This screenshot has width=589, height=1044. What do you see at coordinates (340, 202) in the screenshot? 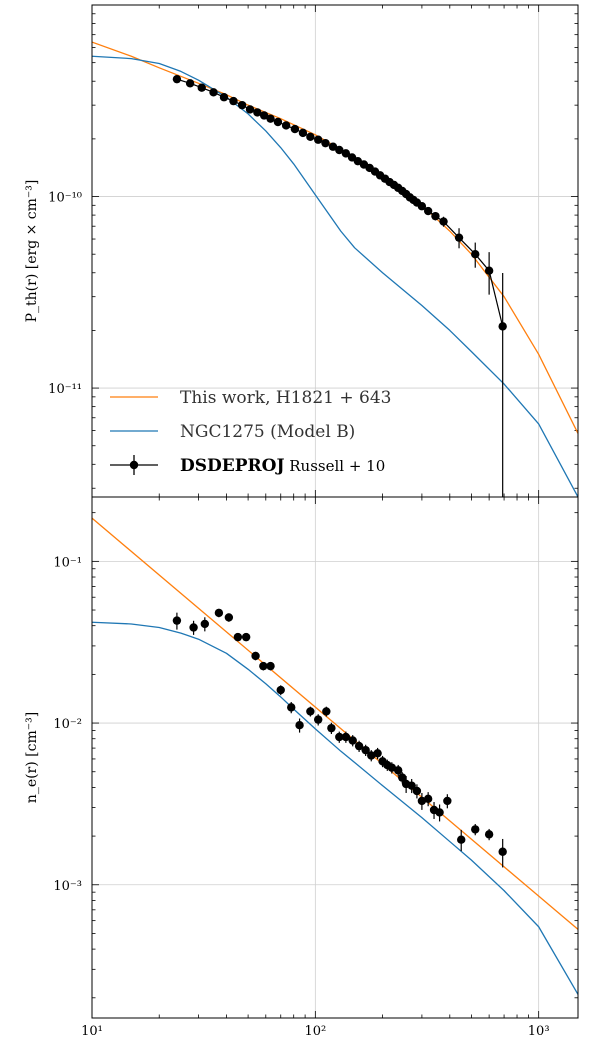
I see `data-connecting-line` at bounding box center [340, 202].